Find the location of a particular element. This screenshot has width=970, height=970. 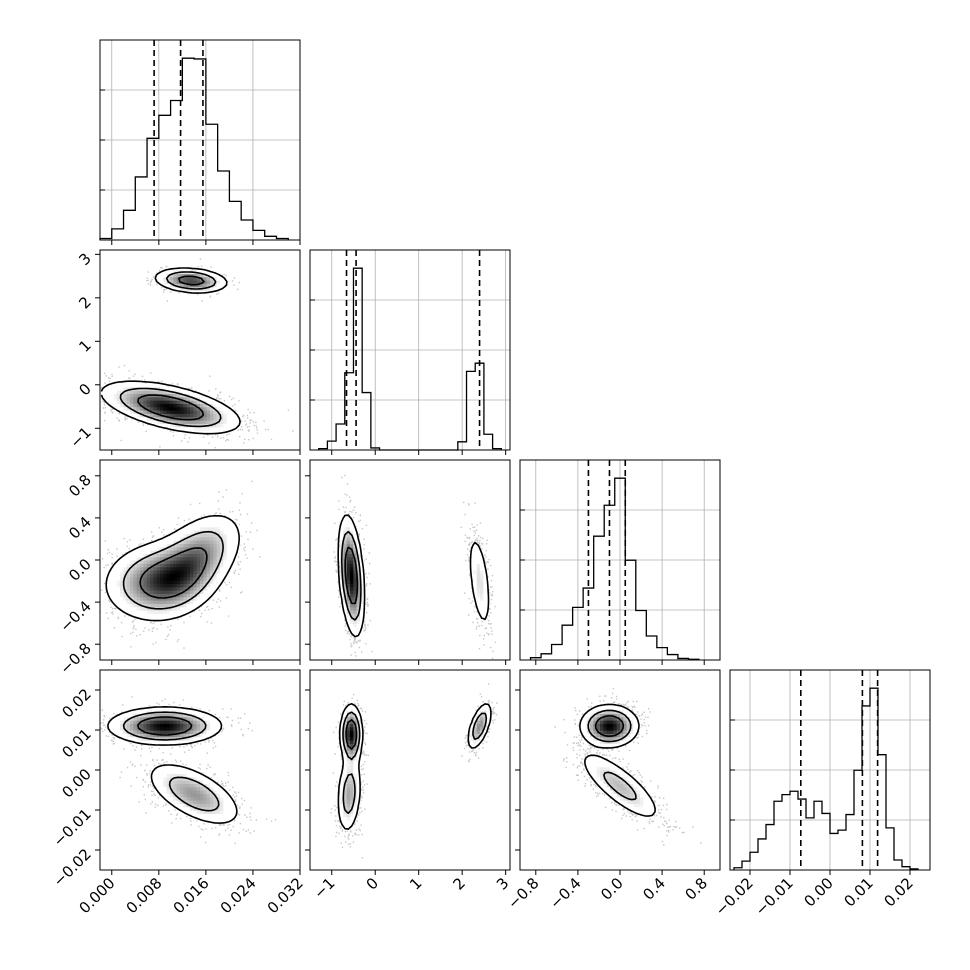

x-tick-label: −0.8 is located at coordinates (523, 893).